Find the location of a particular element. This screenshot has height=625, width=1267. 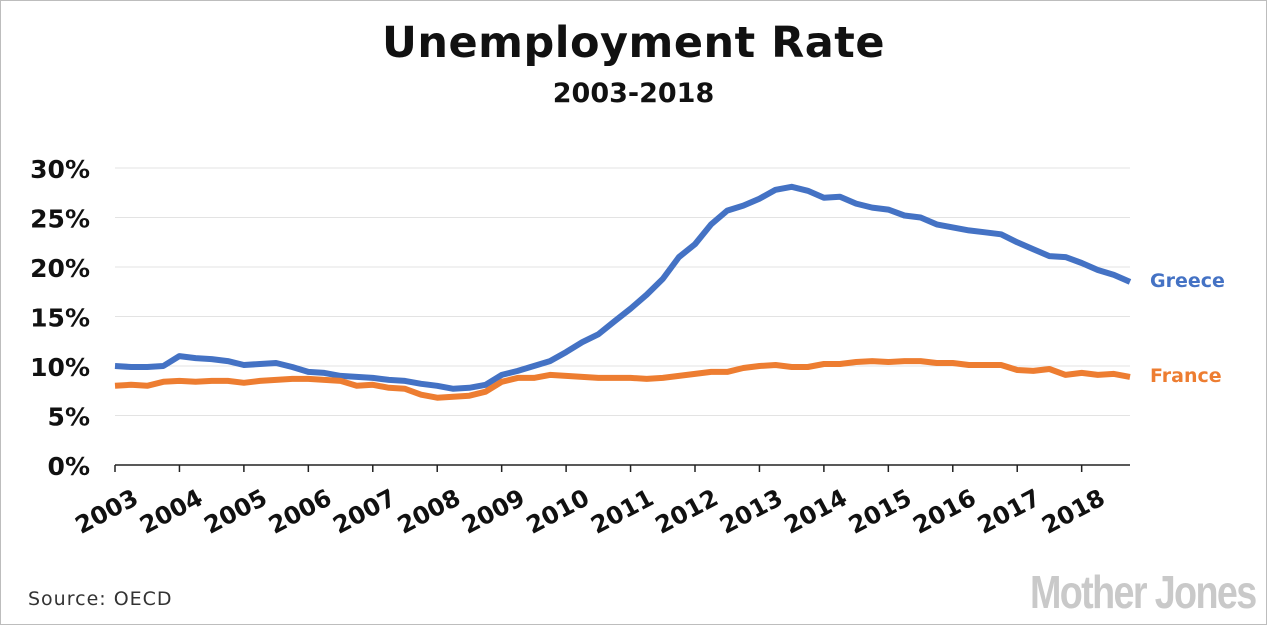

y-tick-label: 30% is located at coordinates (60, 169).